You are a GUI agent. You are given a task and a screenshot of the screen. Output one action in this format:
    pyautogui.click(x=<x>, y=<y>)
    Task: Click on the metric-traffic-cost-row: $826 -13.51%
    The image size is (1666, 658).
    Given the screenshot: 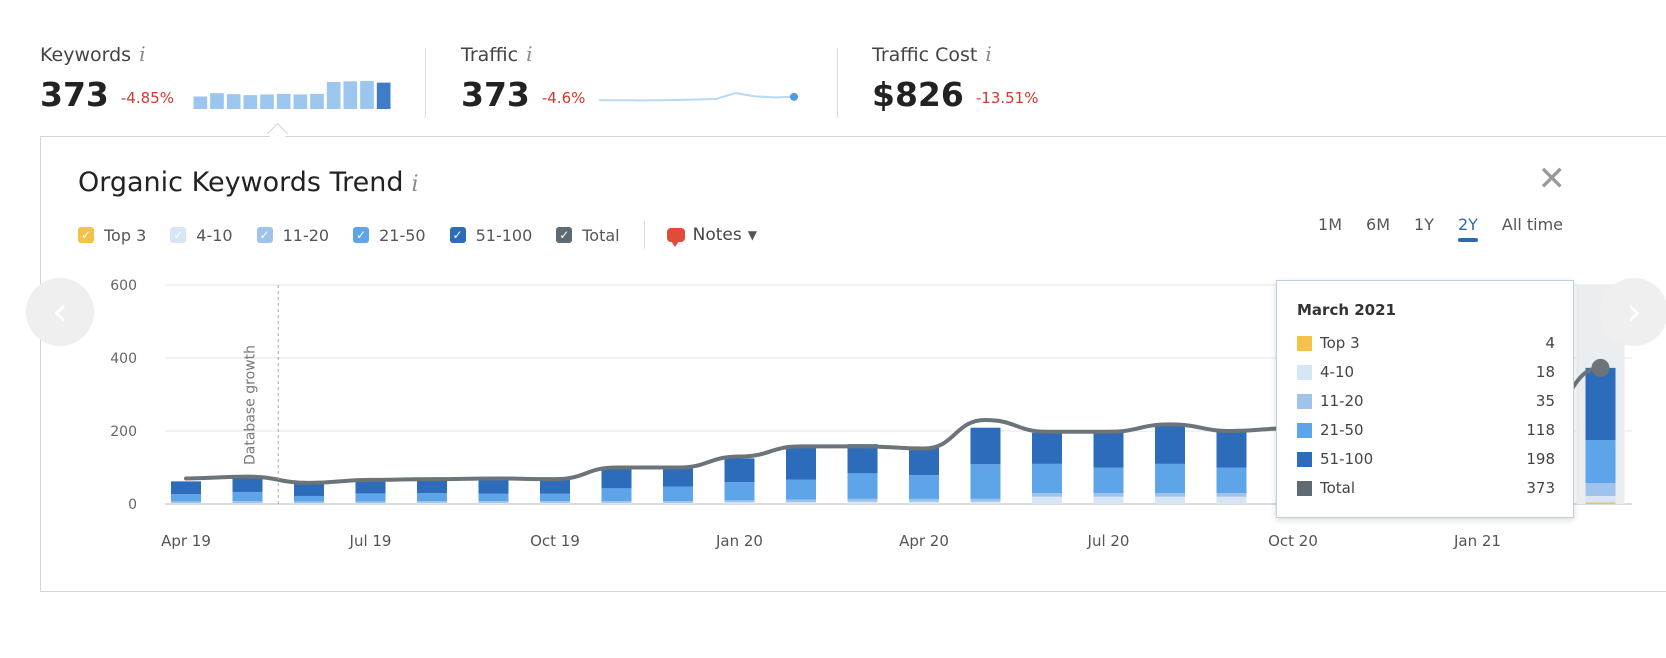 What is the action you would take?
    pyautogui.click(x=955, y=94)
    